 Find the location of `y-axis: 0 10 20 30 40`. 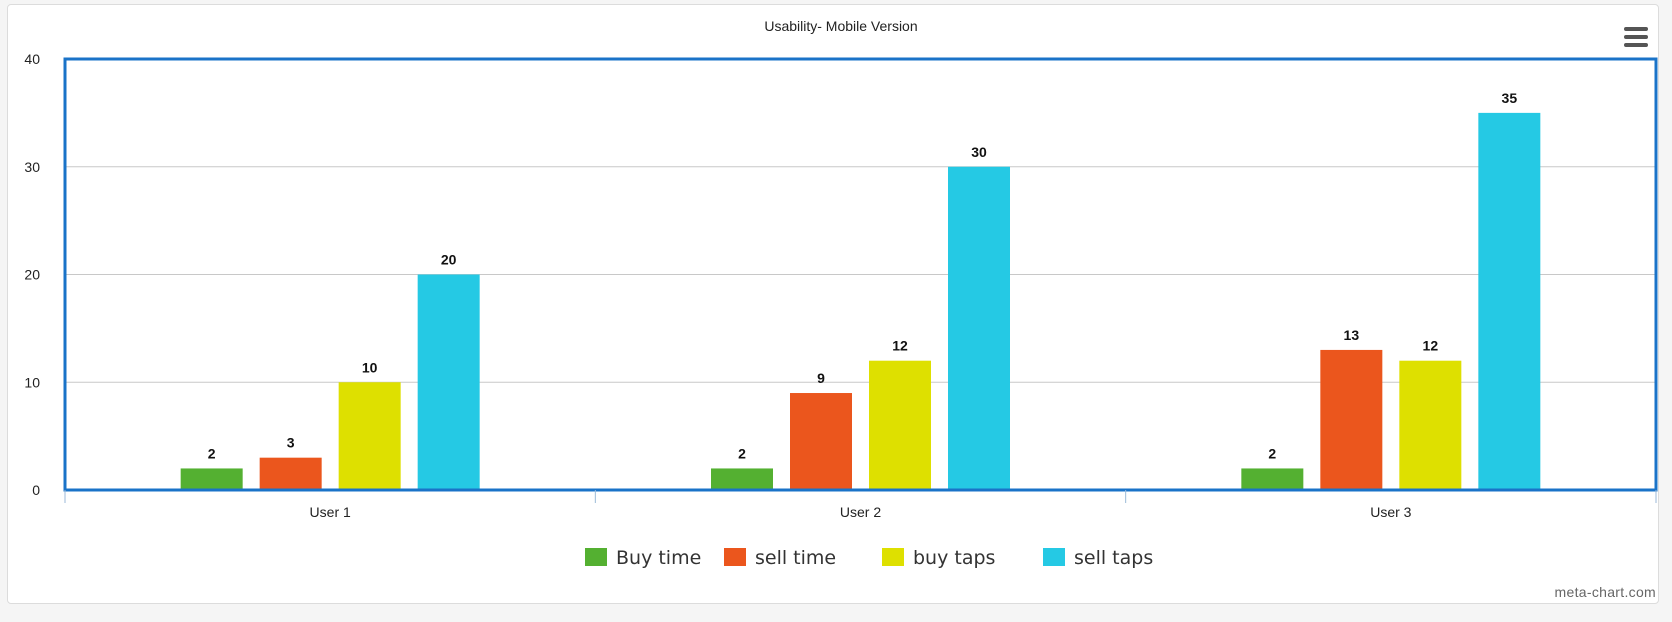

y-axis: 0 10 20 30 40 is located at coordinates (32, 274).